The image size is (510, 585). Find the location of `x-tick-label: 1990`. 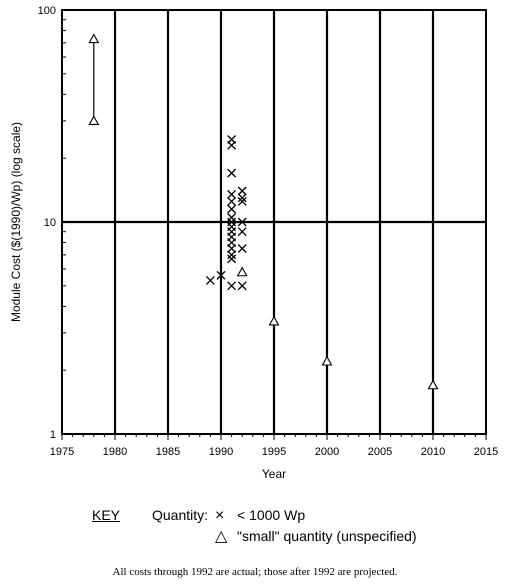

x-tick-label: 1990 is located at coordinates (221, 452).